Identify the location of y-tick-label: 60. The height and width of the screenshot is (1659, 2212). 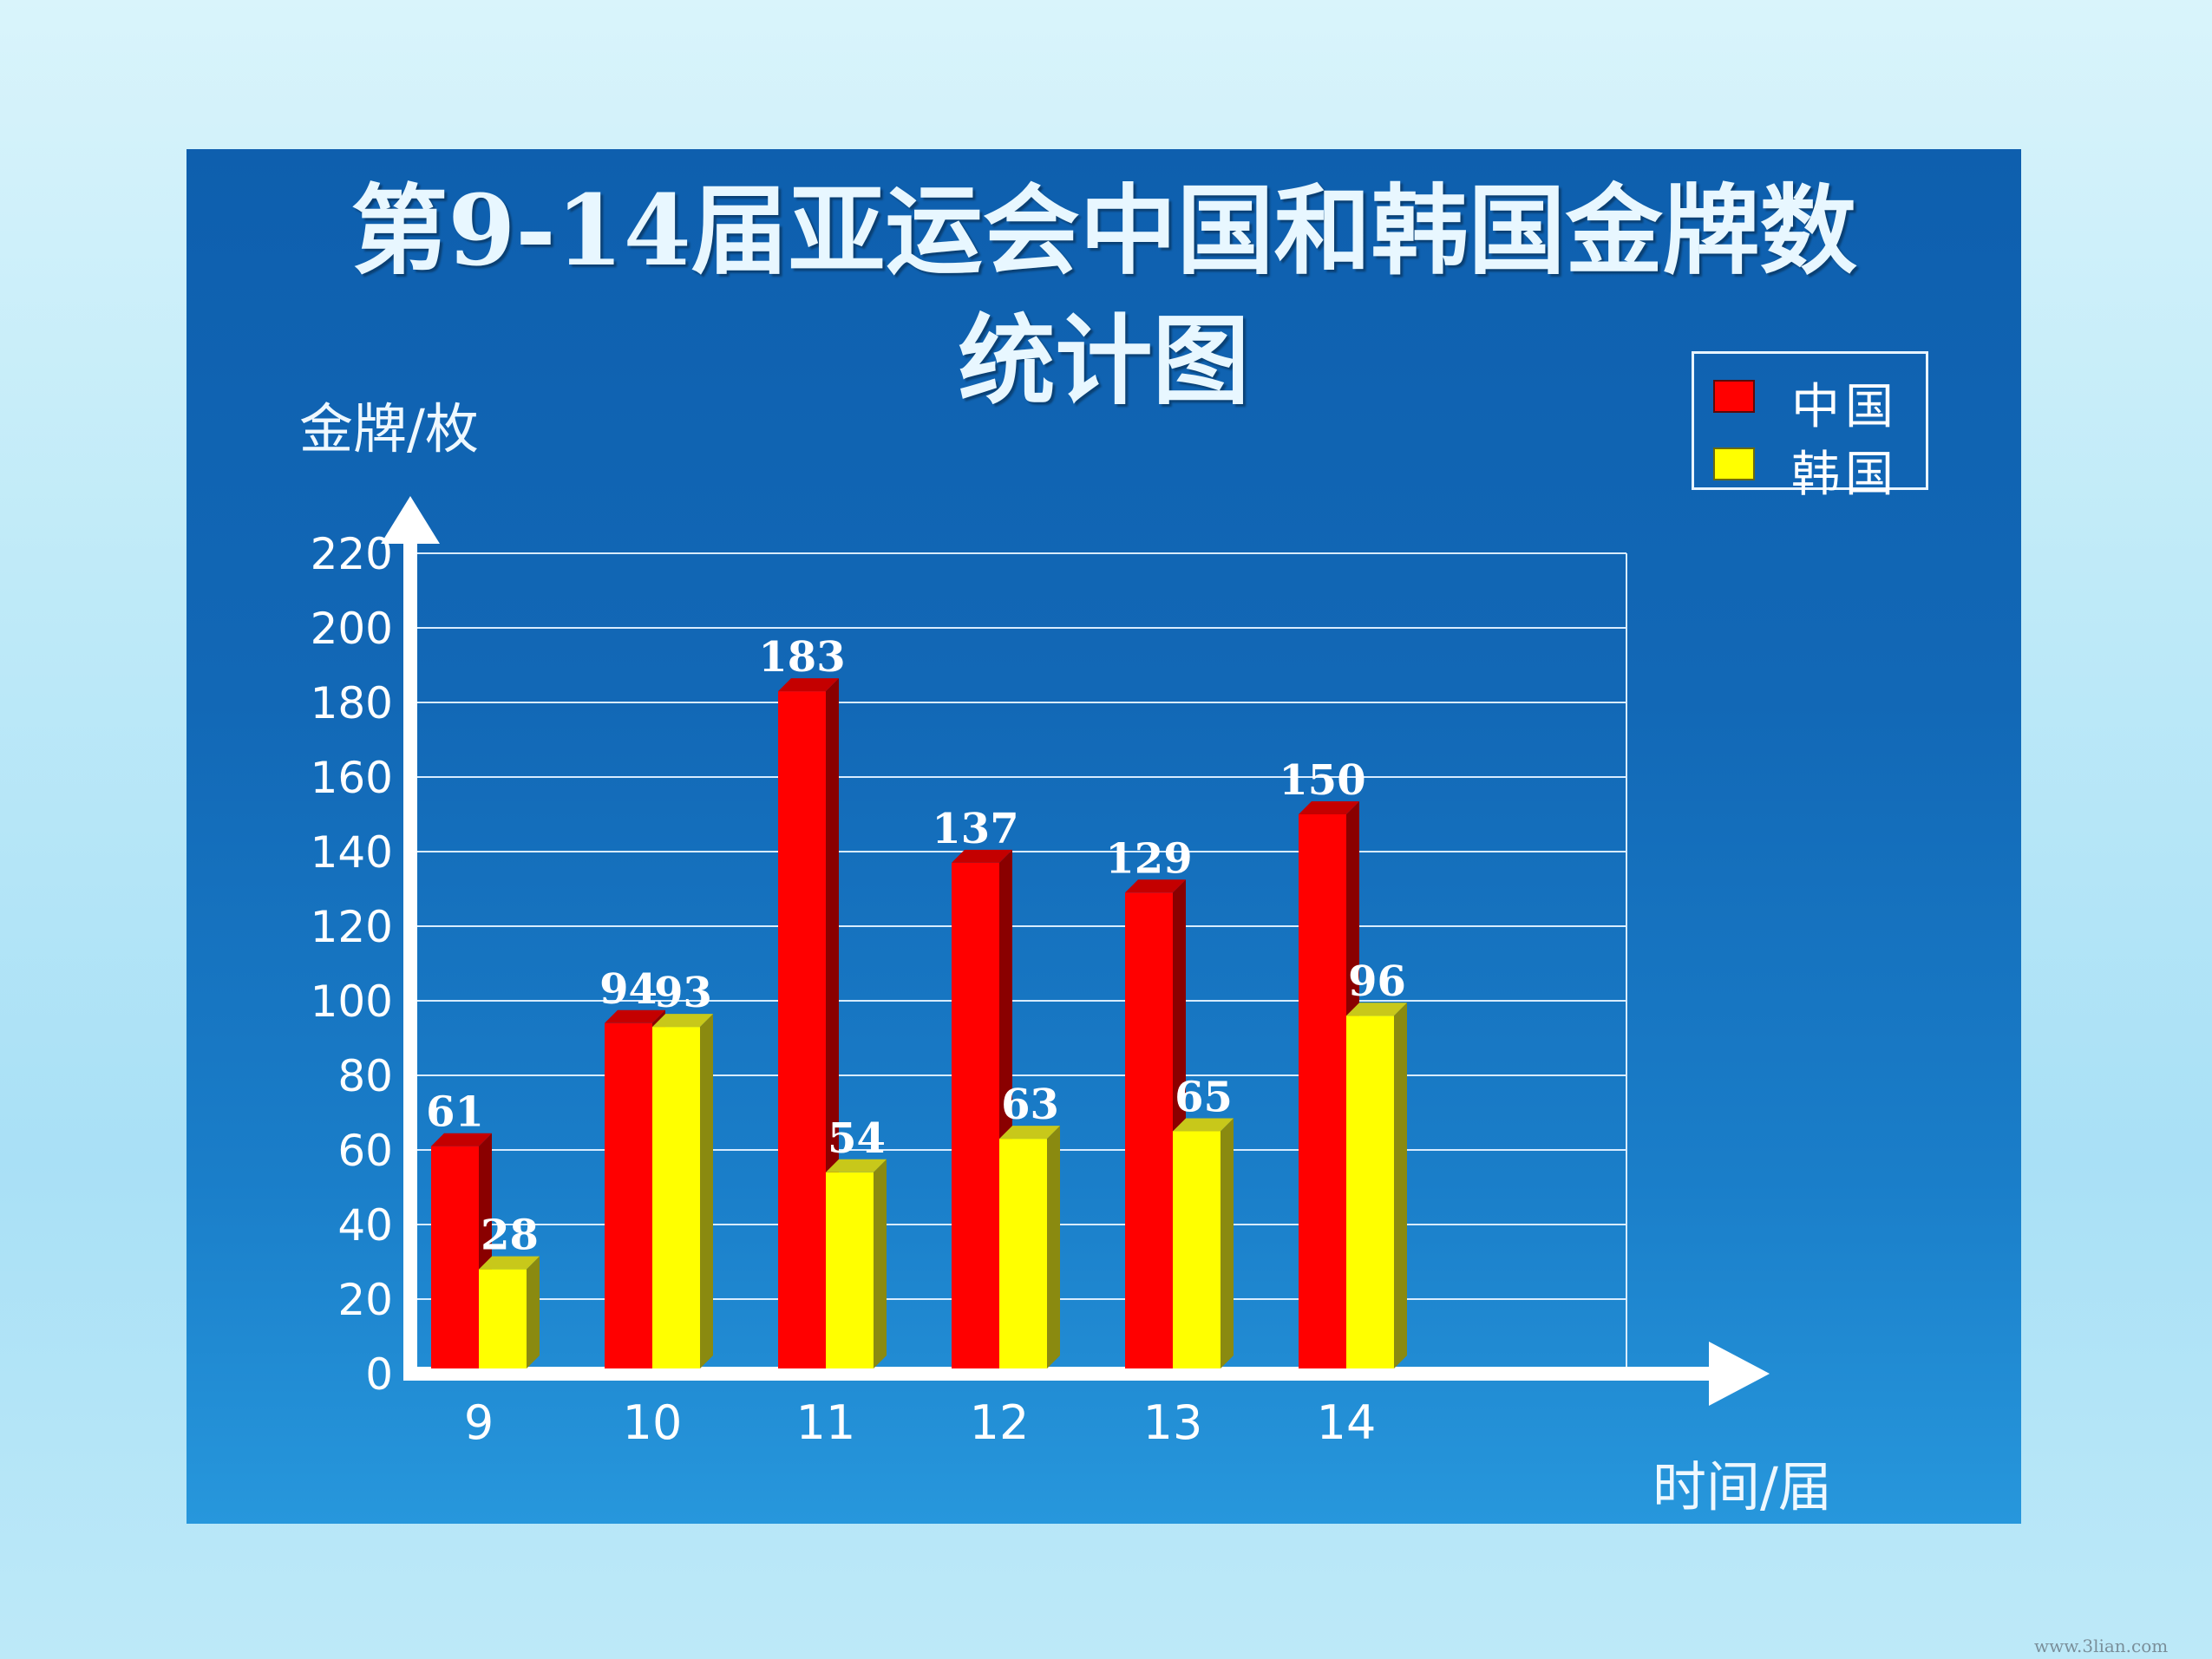
(365, 1151).